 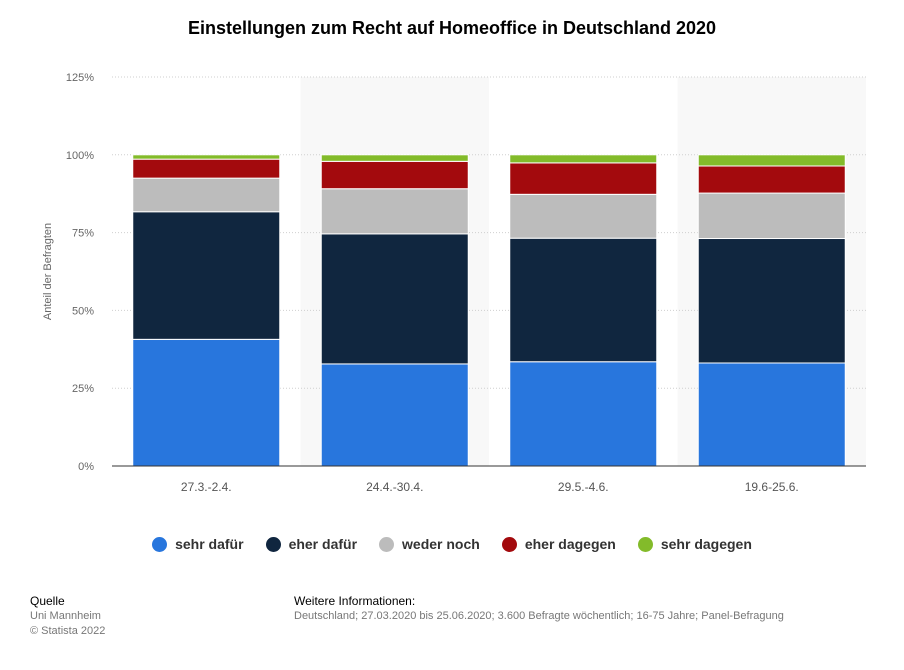 I want to click on legend-item: weder noch, so click(x=429, y=544).